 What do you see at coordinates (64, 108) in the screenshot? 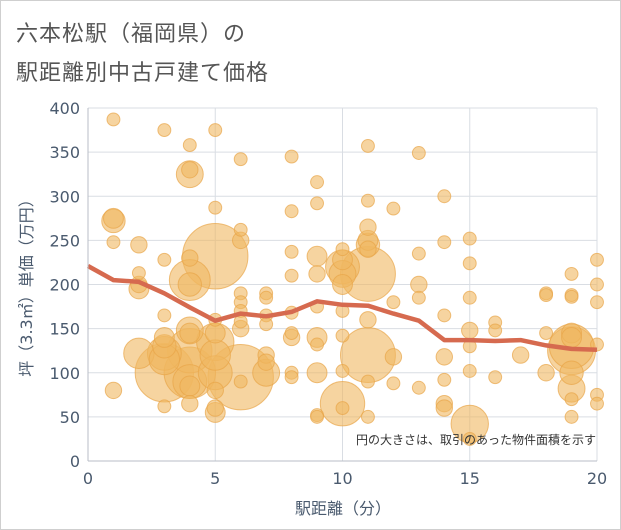
I see `y-tick-label: 400` at bounding box center [64, 108].